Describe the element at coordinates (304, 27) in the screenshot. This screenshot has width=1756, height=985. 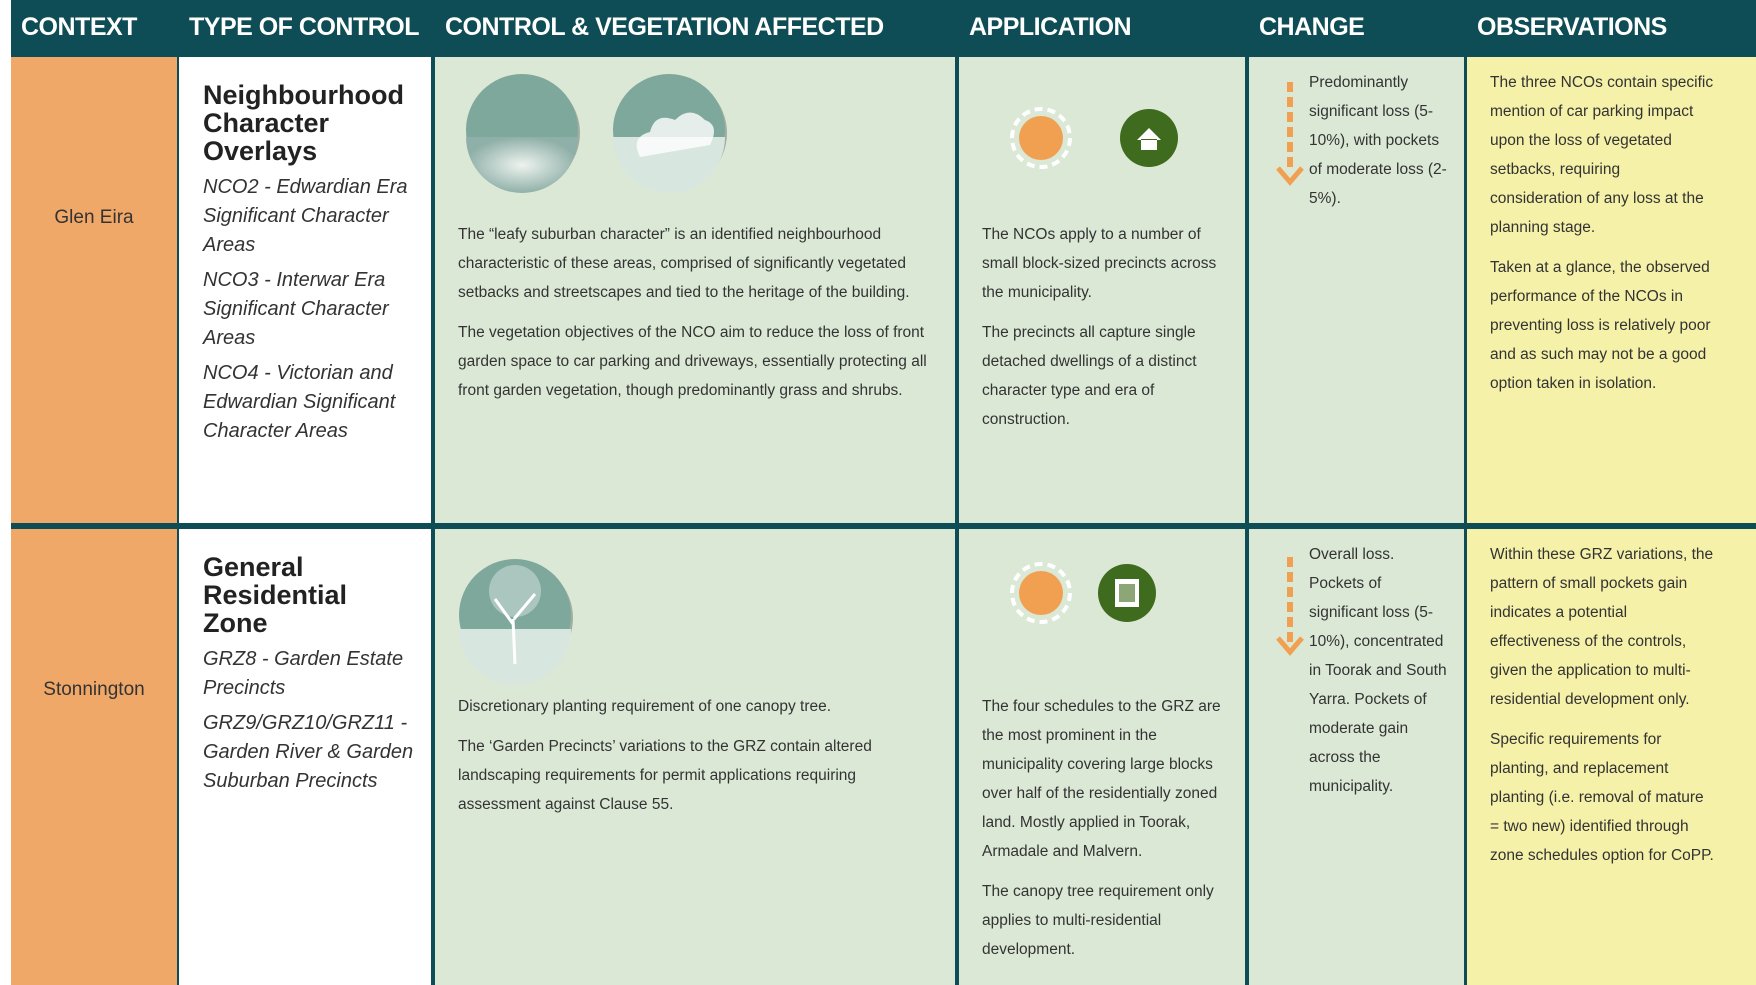
I see `header-cell: TYPE OF CONTROL` at that location.